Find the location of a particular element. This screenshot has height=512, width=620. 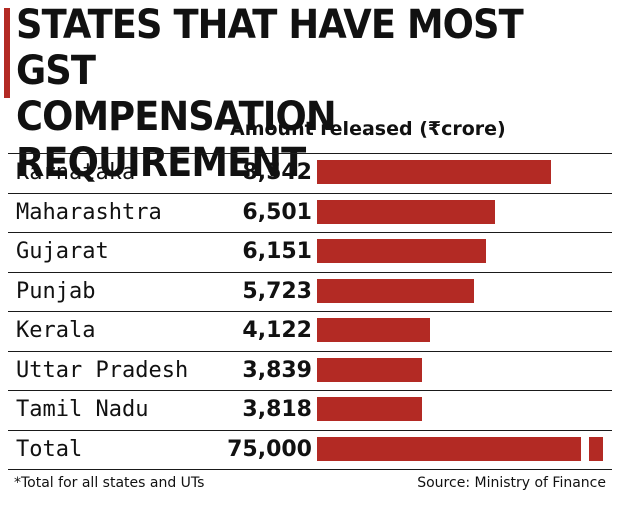

value-label: 6,501 is located at coordinates (277, 212).